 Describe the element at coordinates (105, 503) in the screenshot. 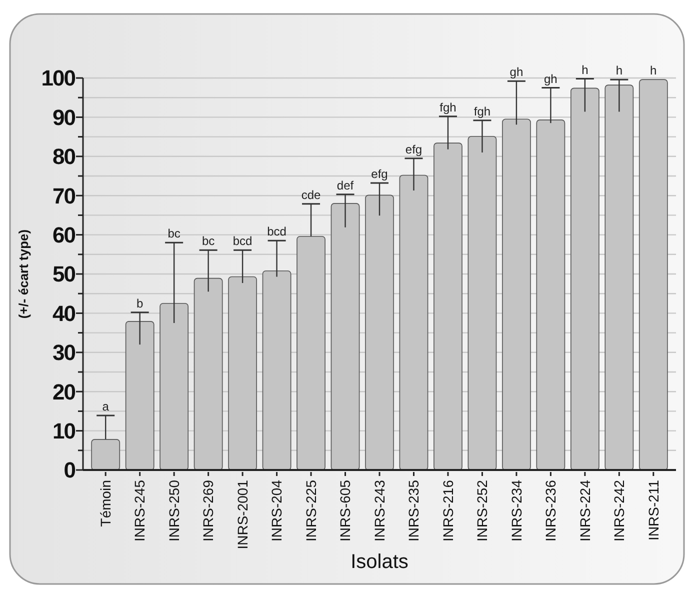

I see `x-tick-label: Témoin` at that location.